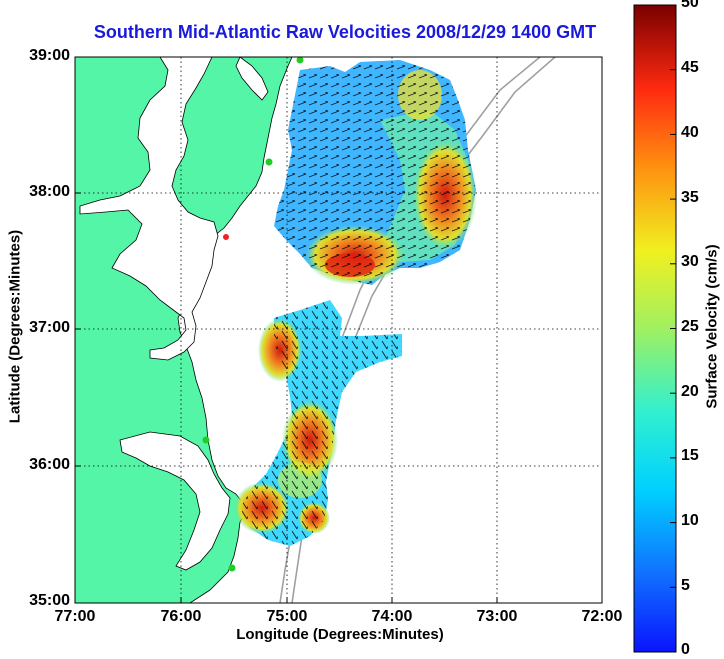 The width and height of the screenshot is (724, 659). I want to click on colorbar-tick-label: 35, so click(690, 197).